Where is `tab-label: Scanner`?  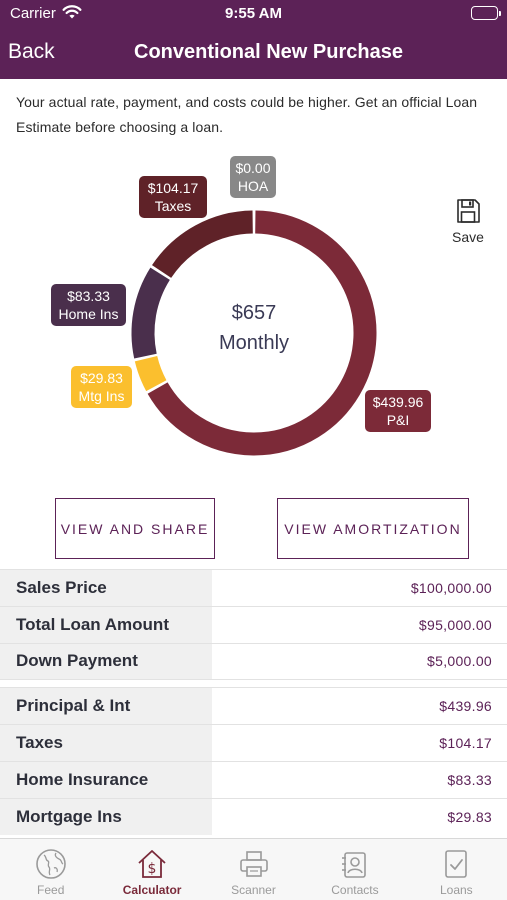
tab-label: Scanner is located at coordinates (253, 890).